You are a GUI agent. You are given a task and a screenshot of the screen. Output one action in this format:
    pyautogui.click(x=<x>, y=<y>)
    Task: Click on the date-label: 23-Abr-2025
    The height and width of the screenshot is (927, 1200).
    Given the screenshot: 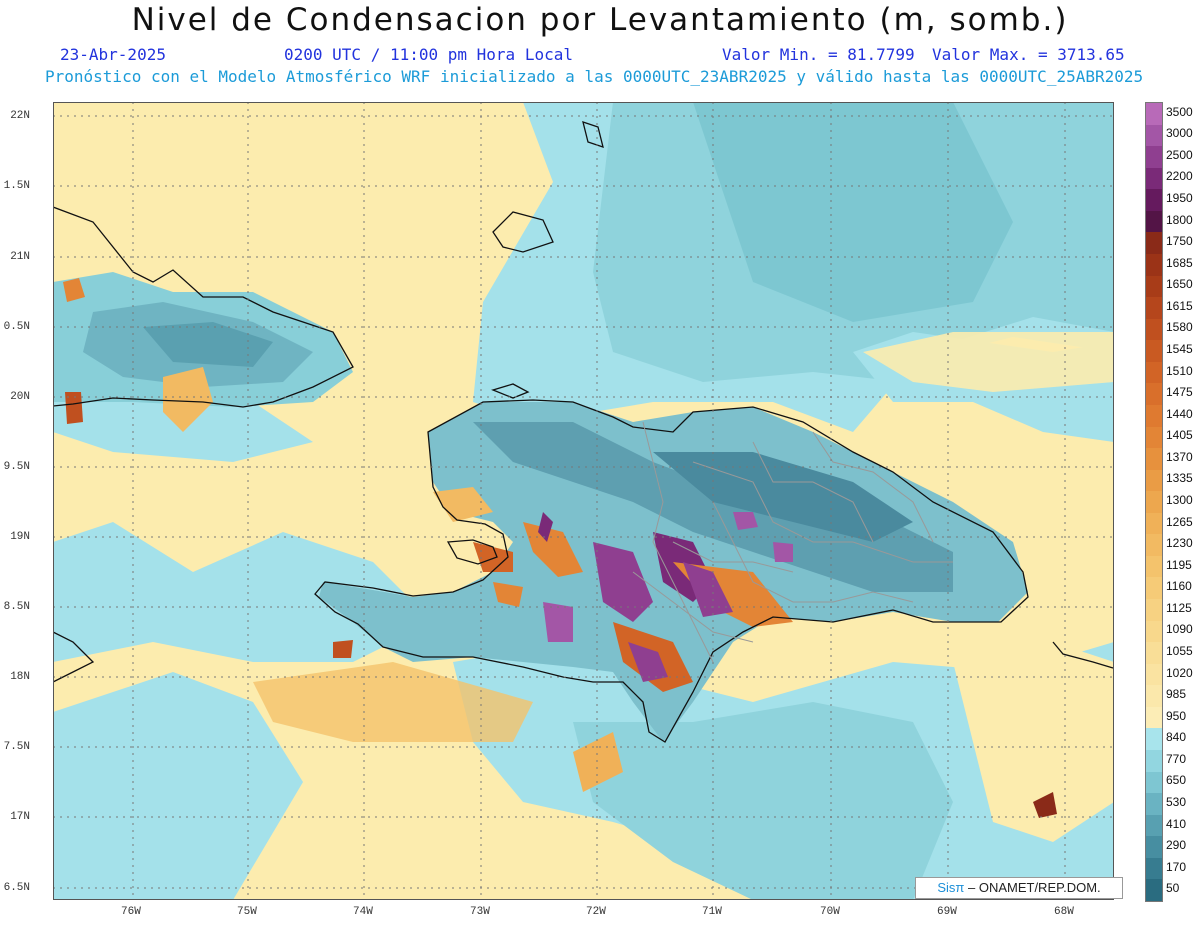 What is the action you would take?
    pyautogui.click(x=113, y=54)
    